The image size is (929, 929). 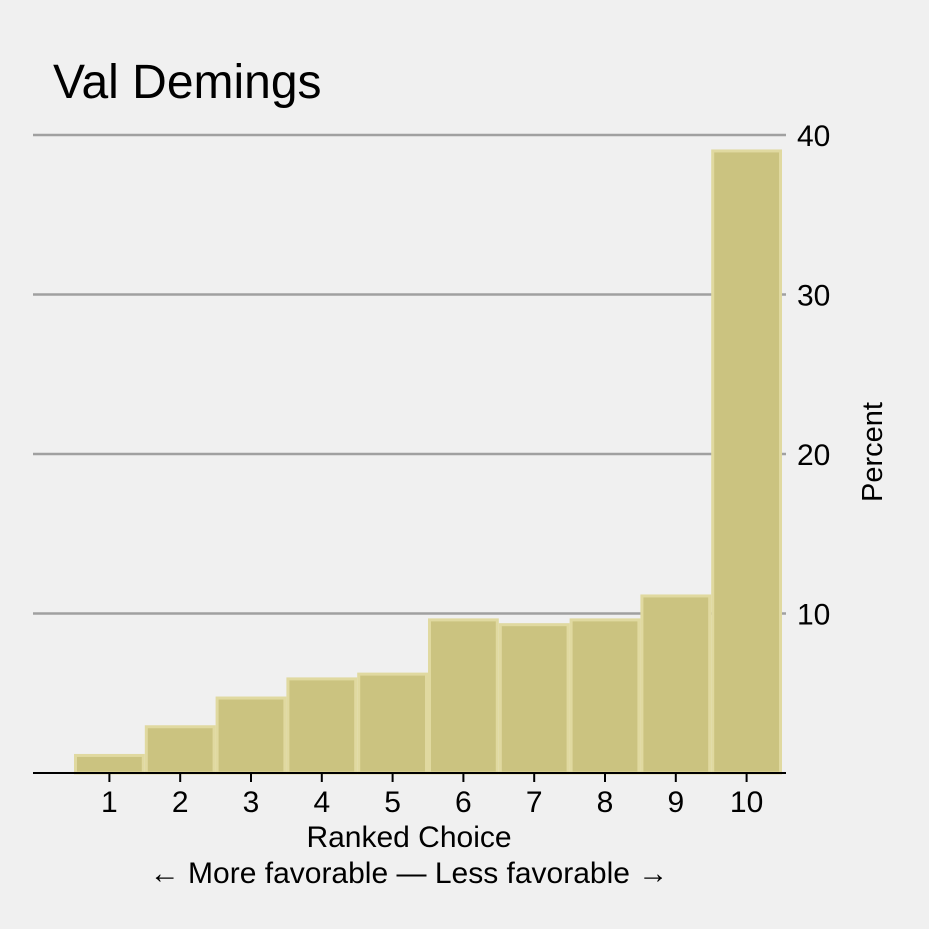 I want to click on x-tick-label: 6, so click(x=463, y=802).